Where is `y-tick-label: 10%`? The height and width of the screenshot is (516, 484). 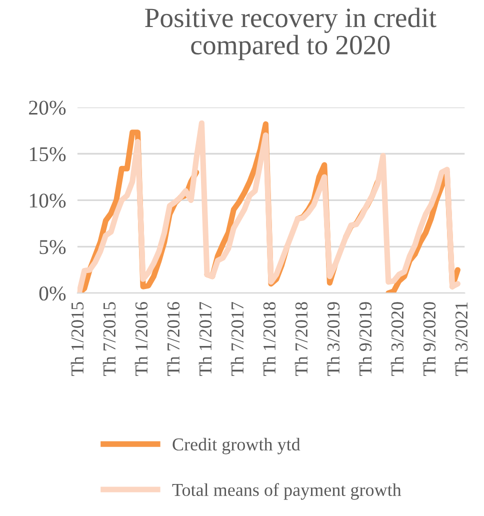 y-tick-label: 10% is located at coordinates (48, 201).